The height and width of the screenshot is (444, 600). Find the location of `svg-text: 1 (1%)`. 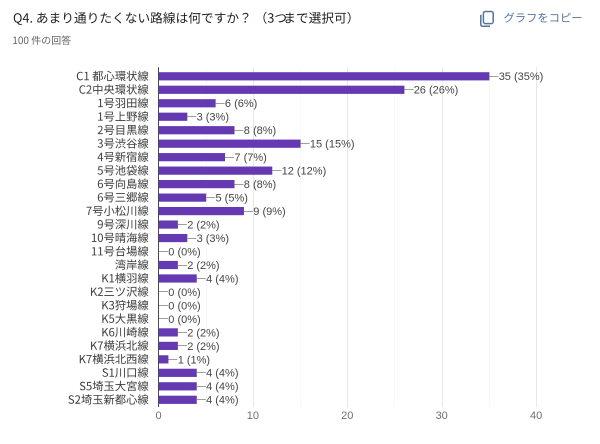

svg-text: 1 (1%) is located at coordinates (194, 360).